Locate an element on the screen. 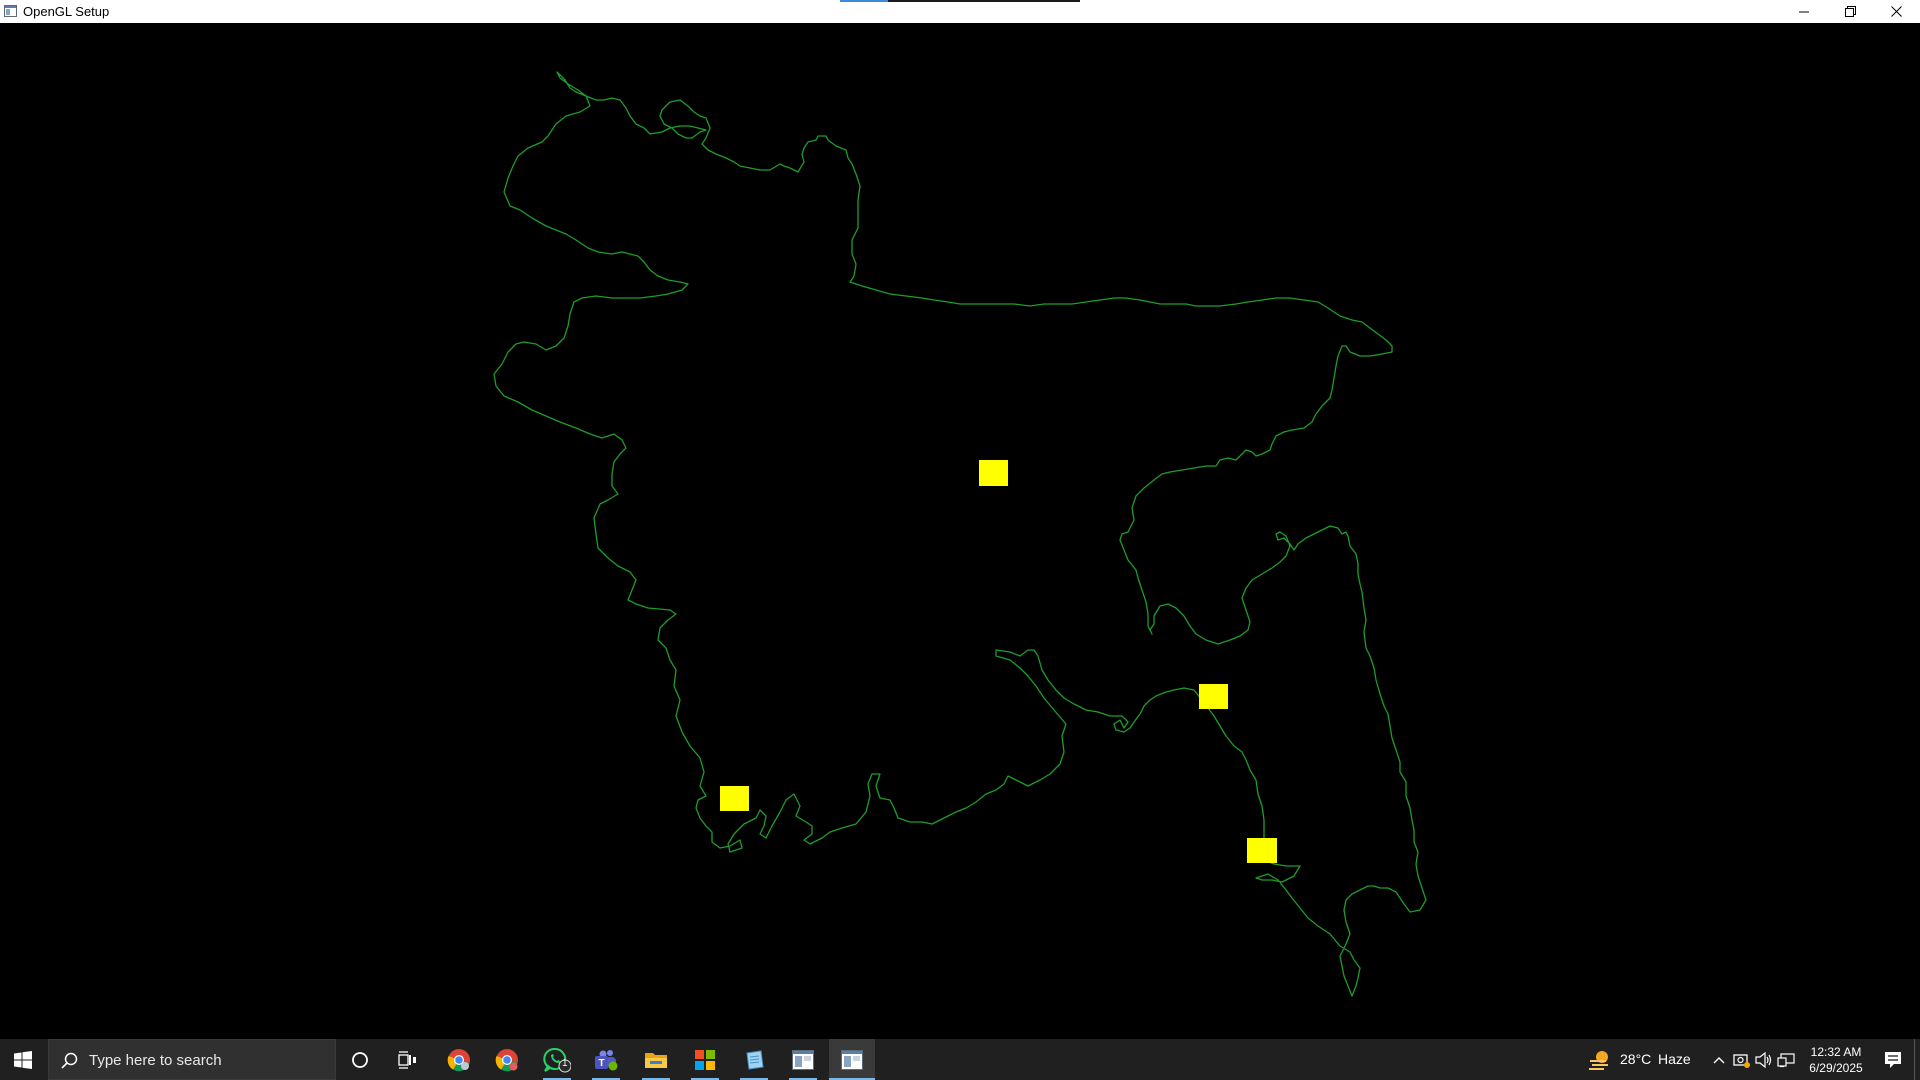 Image resolution: width=1920 pixels, height=1080 pixels. chrome-icon is located at coordinates (458, 1059).